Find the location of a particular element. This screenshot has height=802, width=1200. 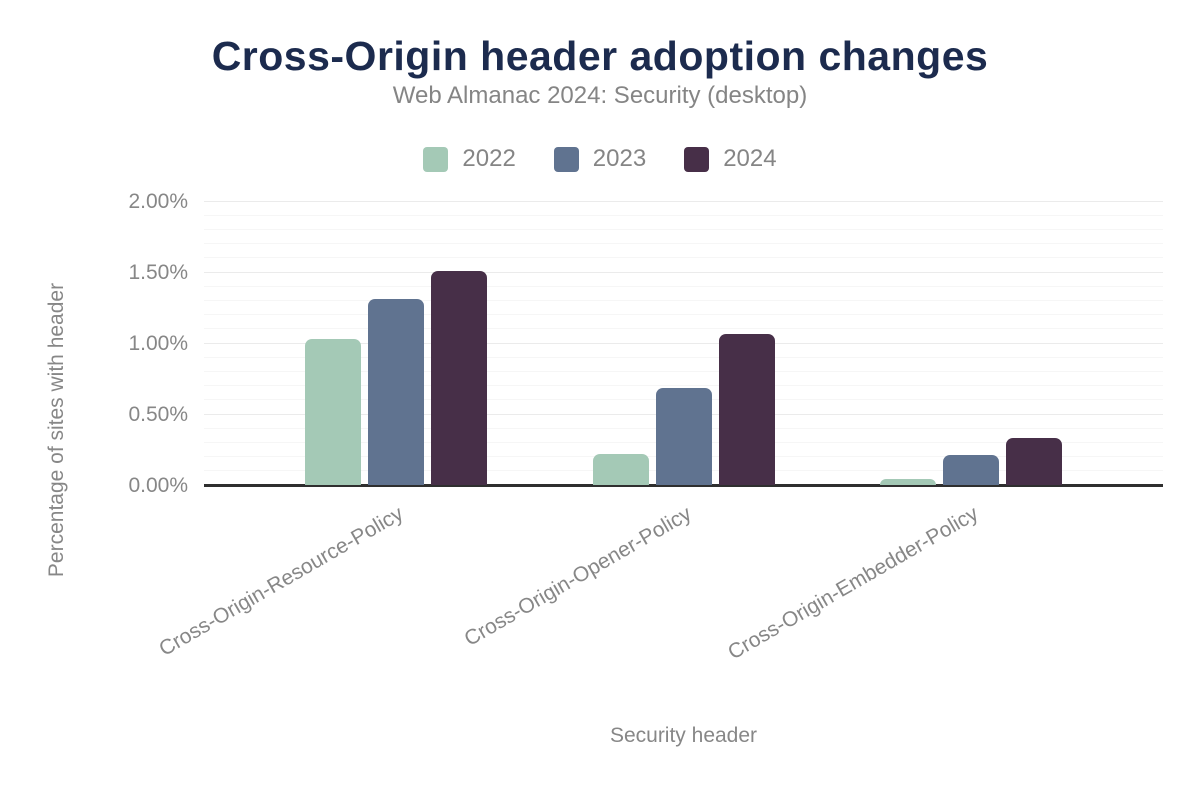

legend-item-2024: 2024 is located at coordinates (730, 159).